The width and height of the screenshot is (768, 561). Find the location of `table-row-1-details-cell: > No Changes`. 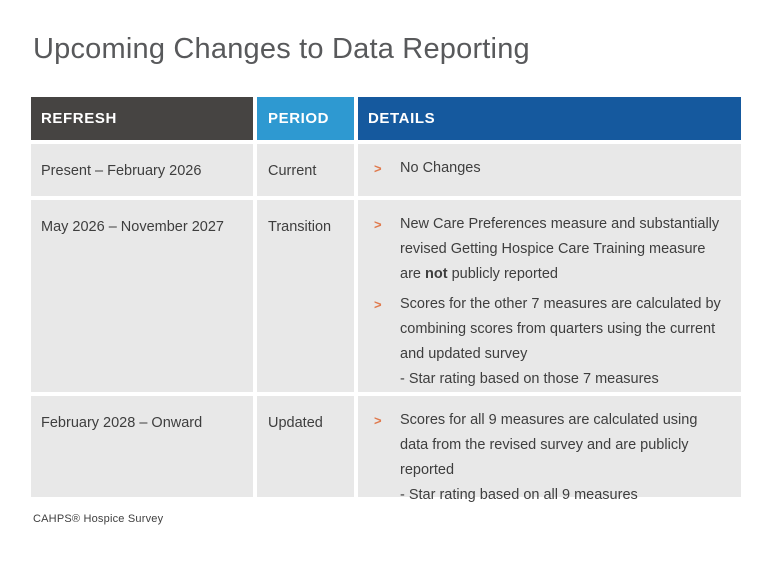

table-row-1-details-cell: > No Changes is located at coordinates (549, 170).